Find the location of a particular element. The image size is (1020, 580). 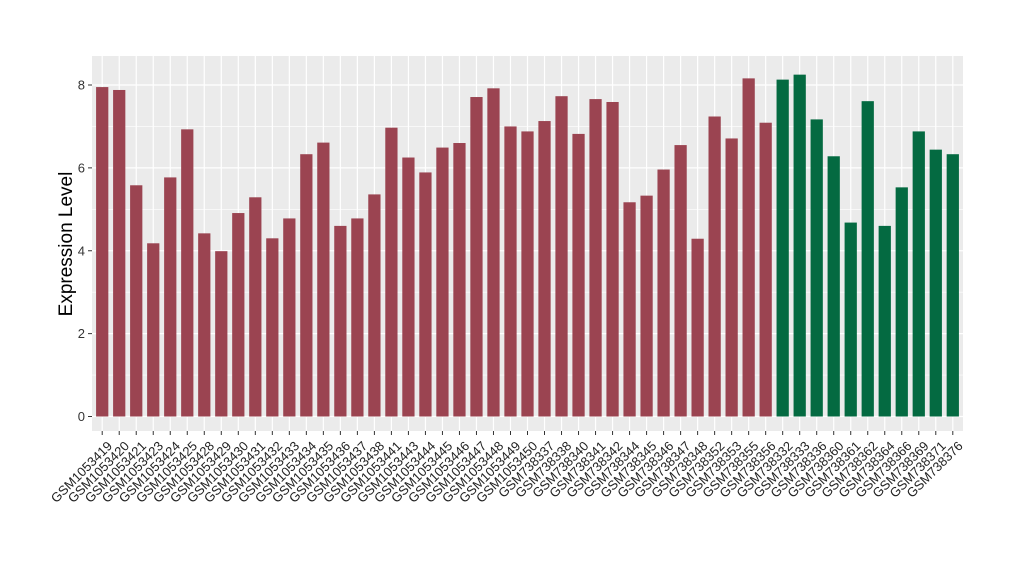

bar-GSM1053434 is located at coordinates (306, 285).